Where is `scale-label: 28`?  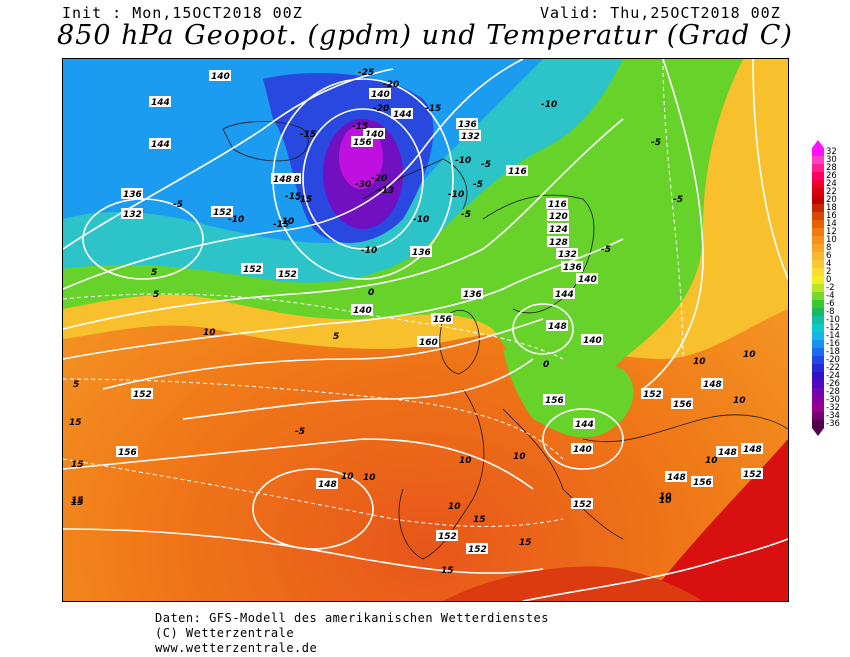
scale-label: 28 is located at coordinates (831, 168).